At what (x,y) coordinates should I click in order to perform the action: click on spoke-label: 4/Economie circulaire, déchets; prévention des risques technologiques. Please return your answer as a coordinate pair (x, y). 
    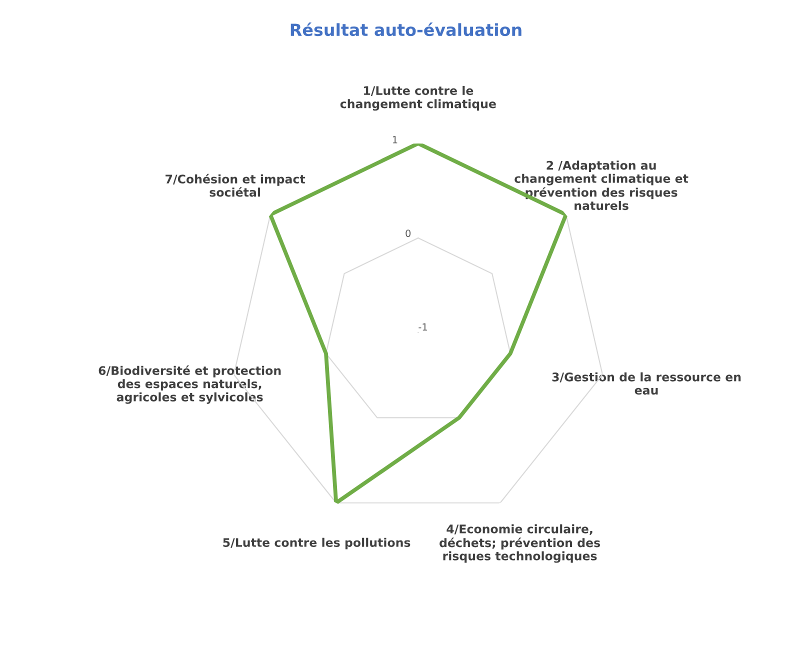
    Looking at the image, I should click on (520, 543).